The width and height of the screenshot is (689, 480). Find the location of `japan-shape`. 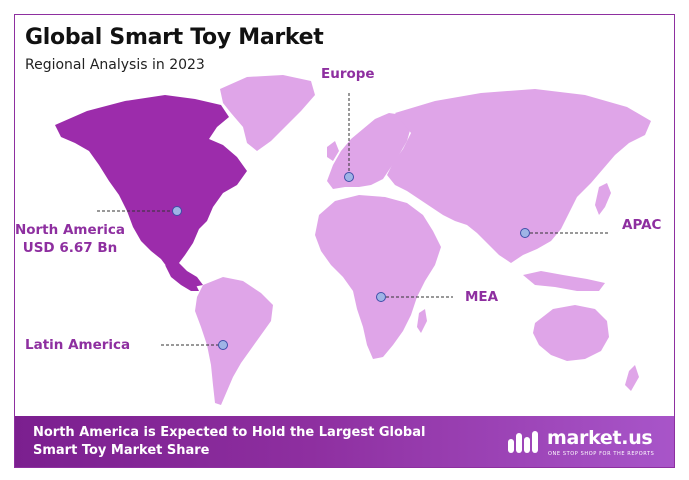

japan-shape is located at coordinates (603, 199).